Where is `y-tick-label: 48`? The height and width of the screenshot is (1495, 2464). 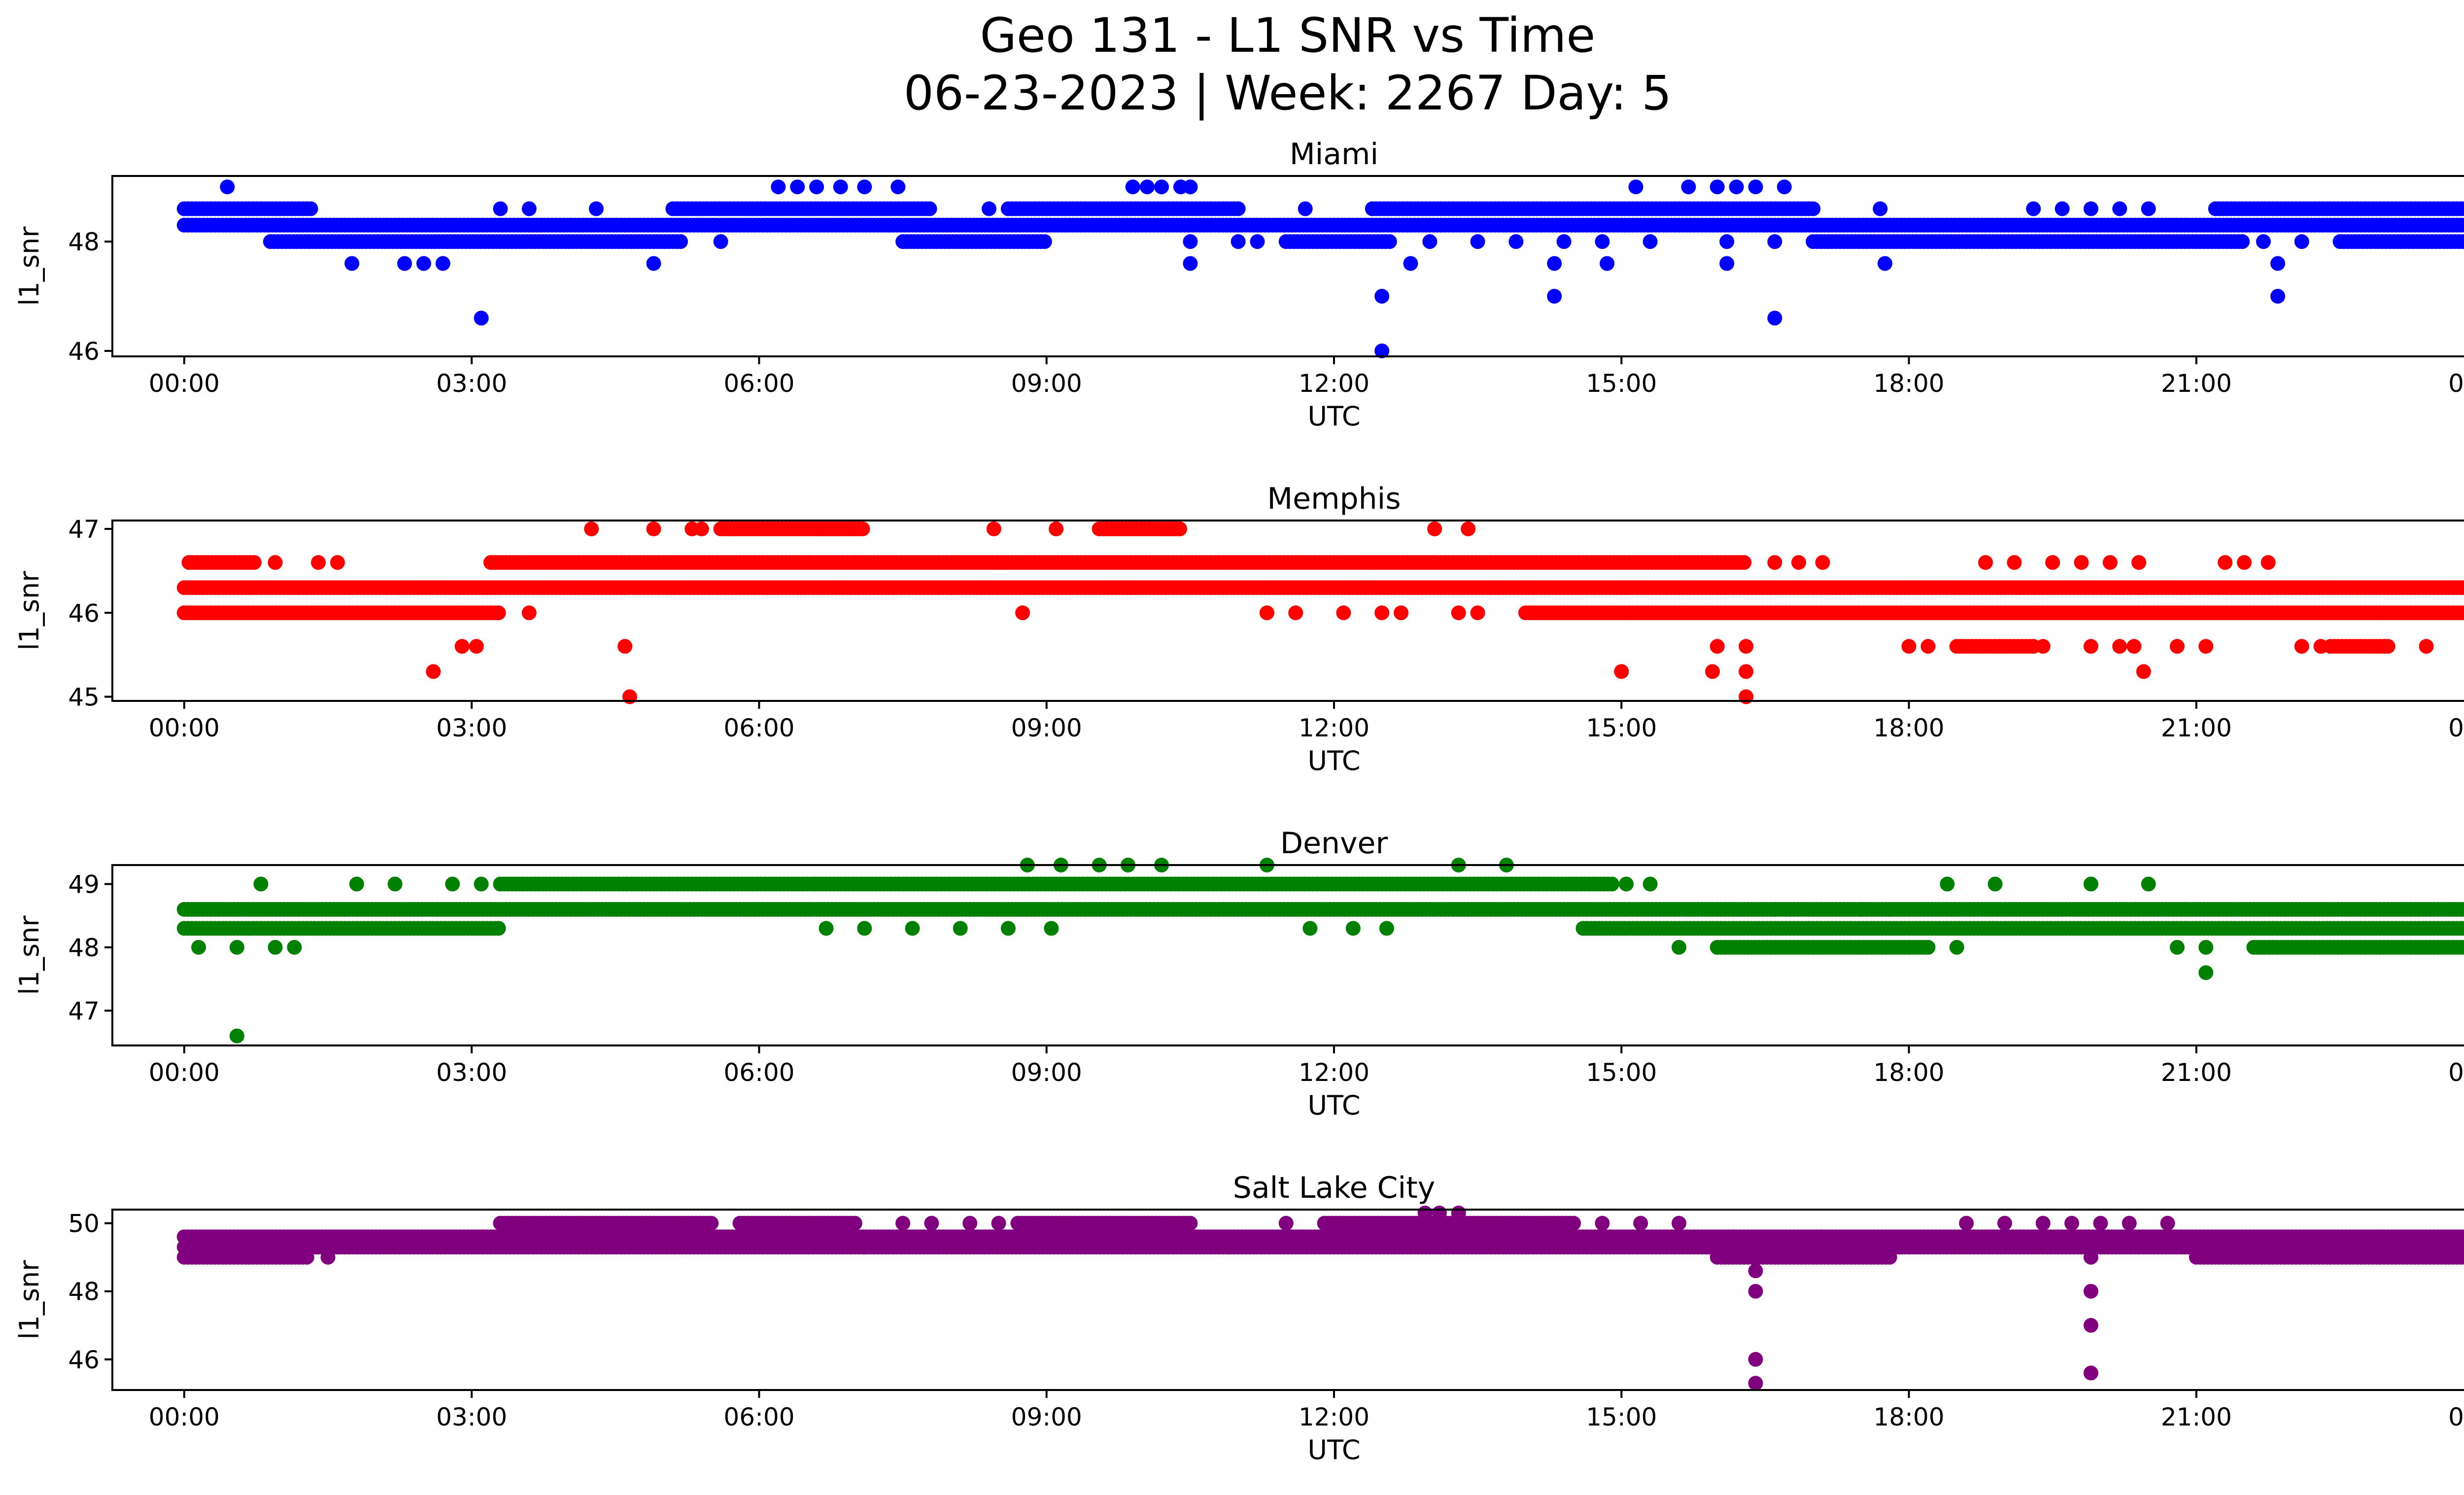
y-tick-label: 48 is located at coordinates (84, 242).